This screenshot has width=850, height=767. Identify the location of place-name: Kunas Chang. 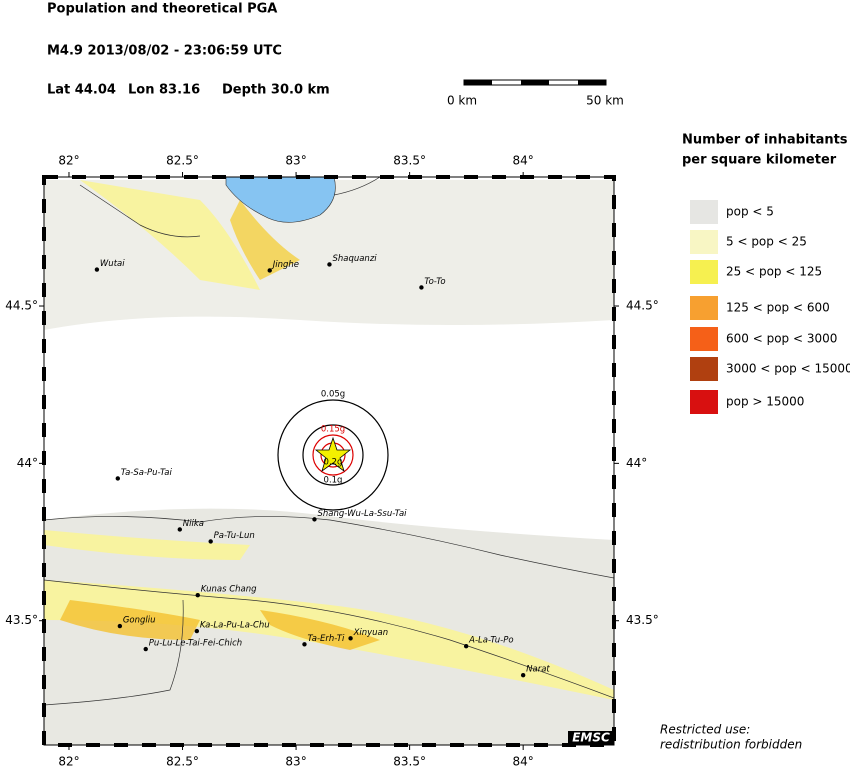
(229, 590).